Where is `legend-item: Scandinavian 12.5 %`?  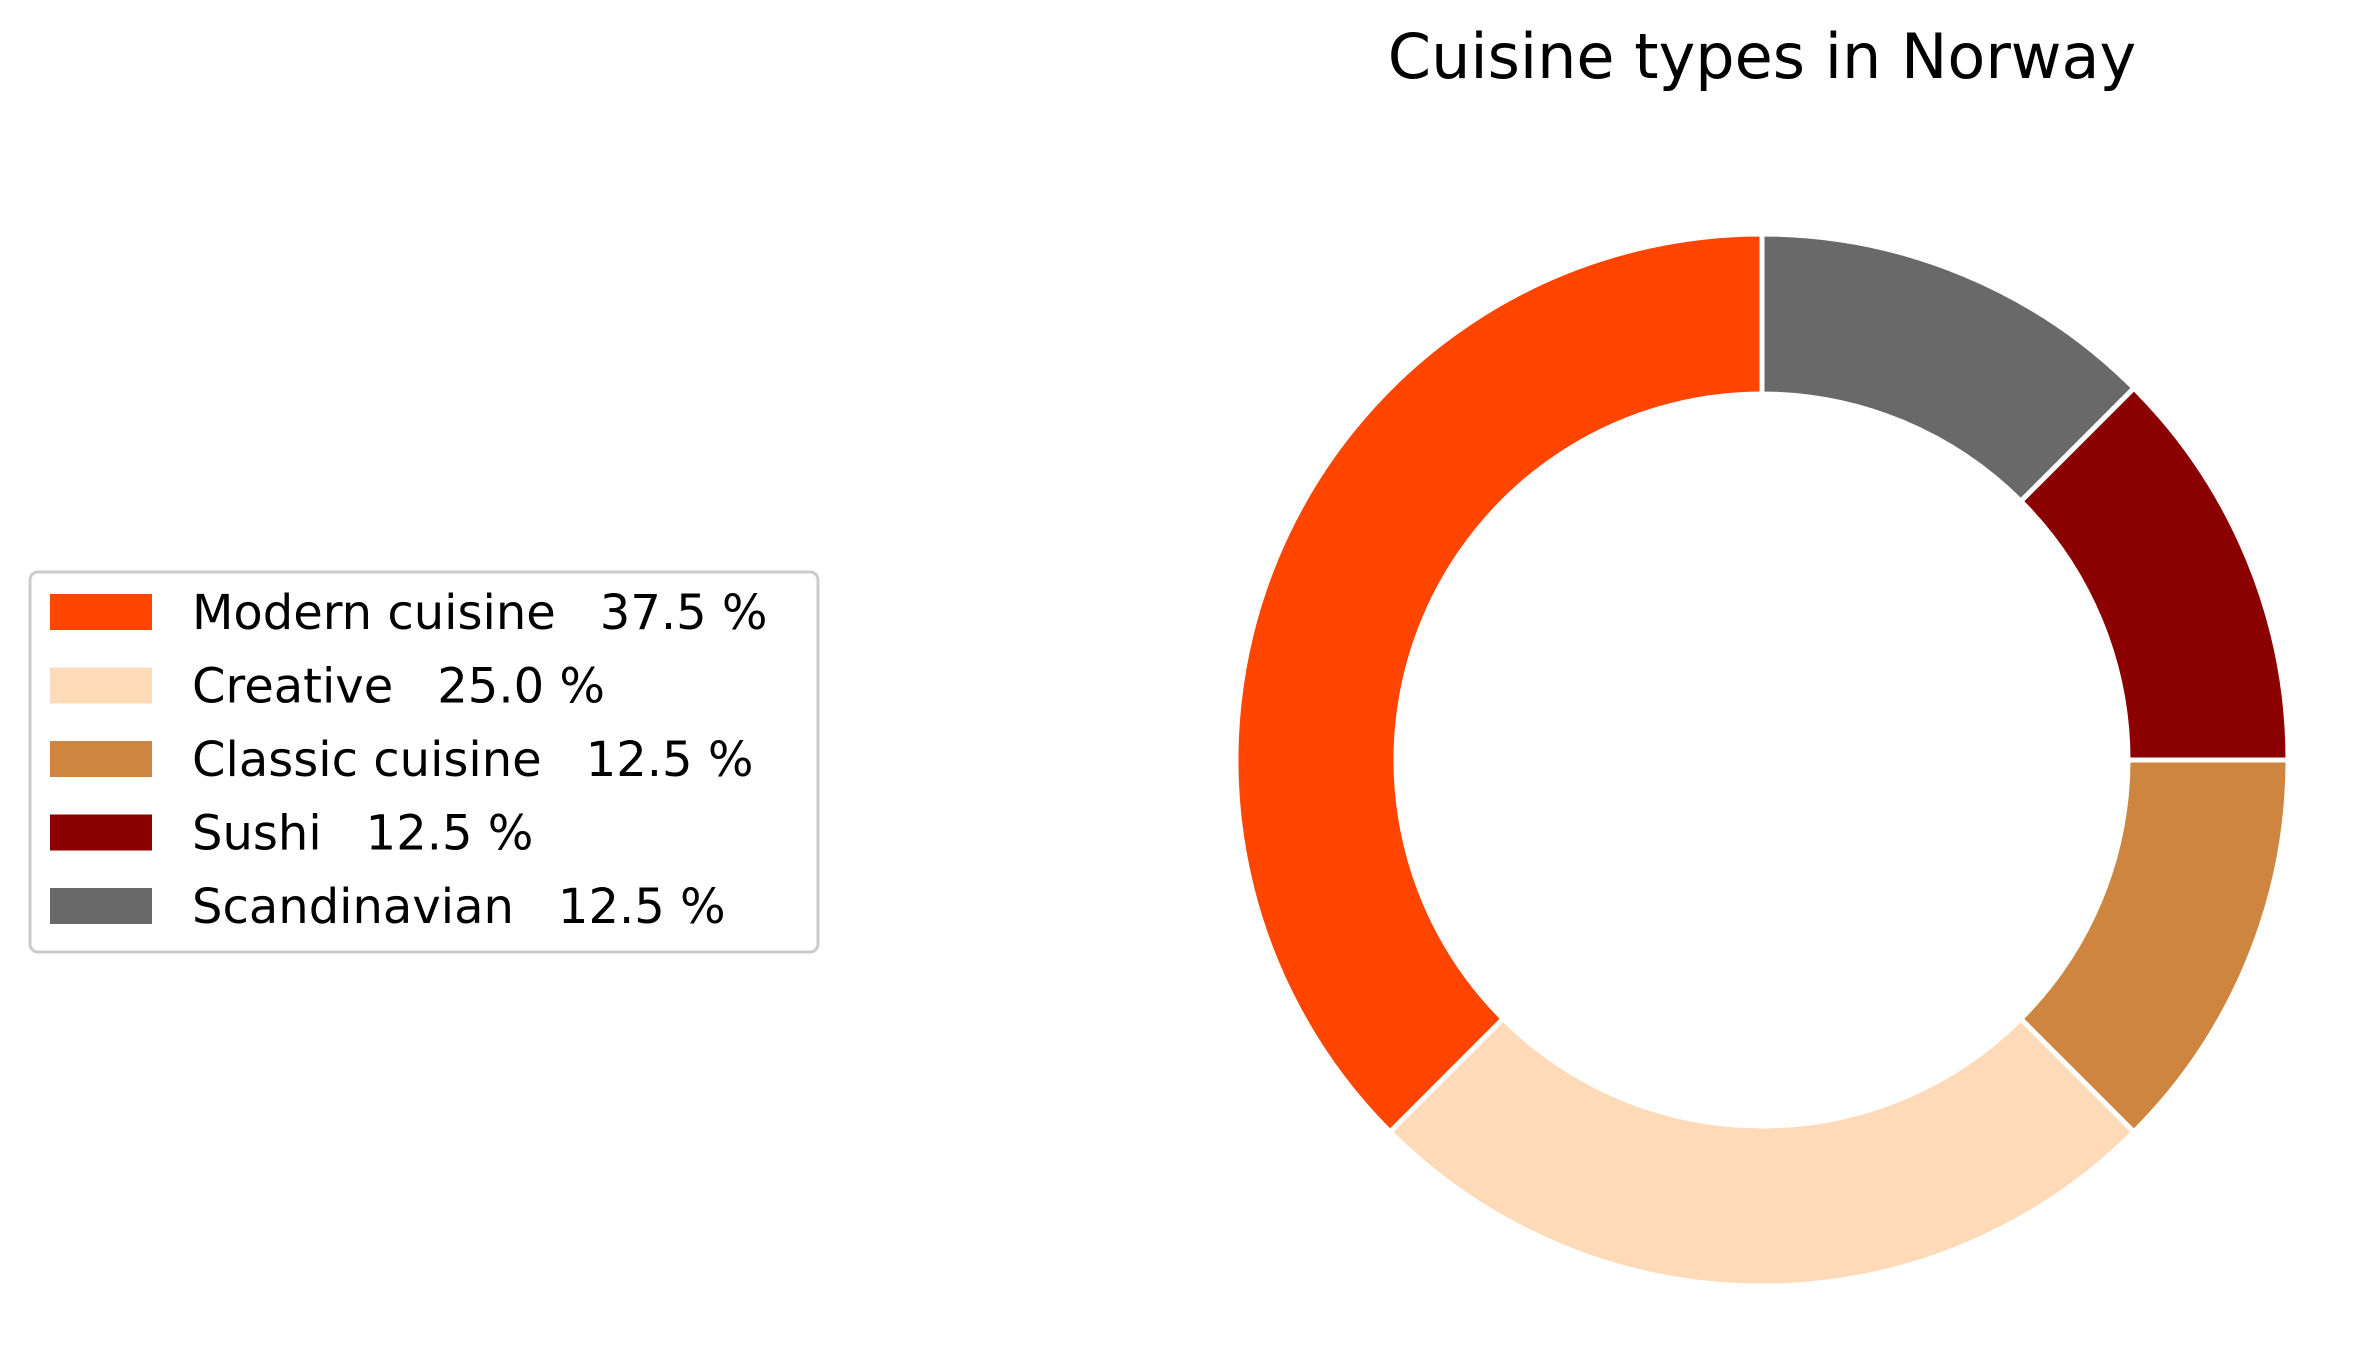 legend-item: Scandinavian 12.5 % is located at coordinates (388, 907).